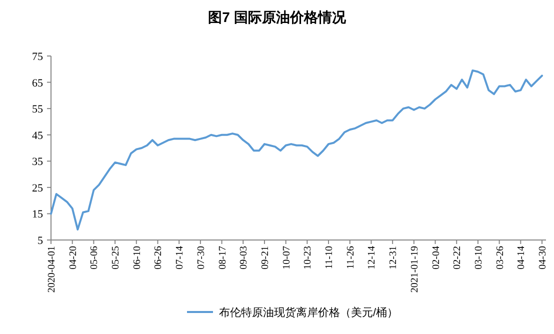  I want to click on x-tick-label: 03-26, so click(500, 258).